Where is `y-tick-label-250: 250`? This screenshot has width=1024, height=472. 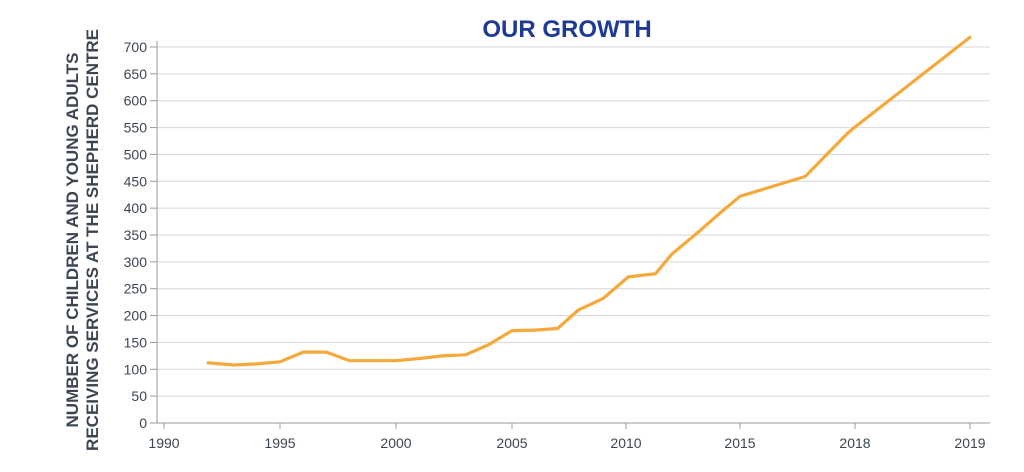
y-tick-label-250: 250 is located at coordinates (136, 289).